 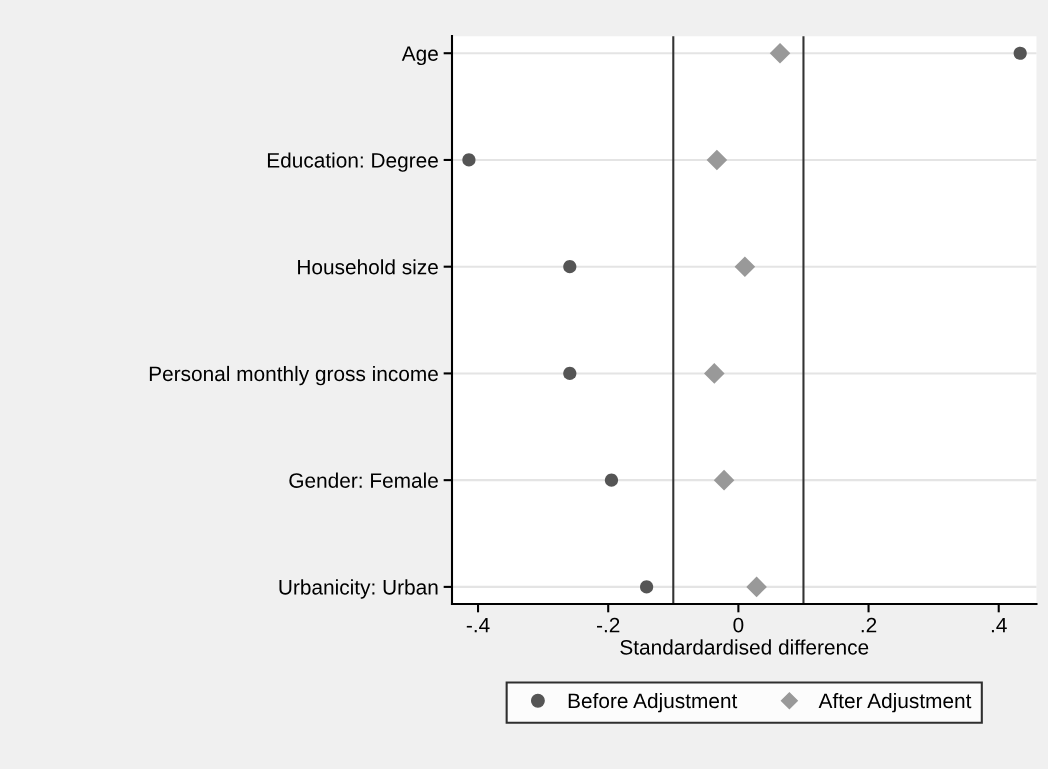 I want to click on y-tick-label: Education: Degree, so click(x=352, y=162).